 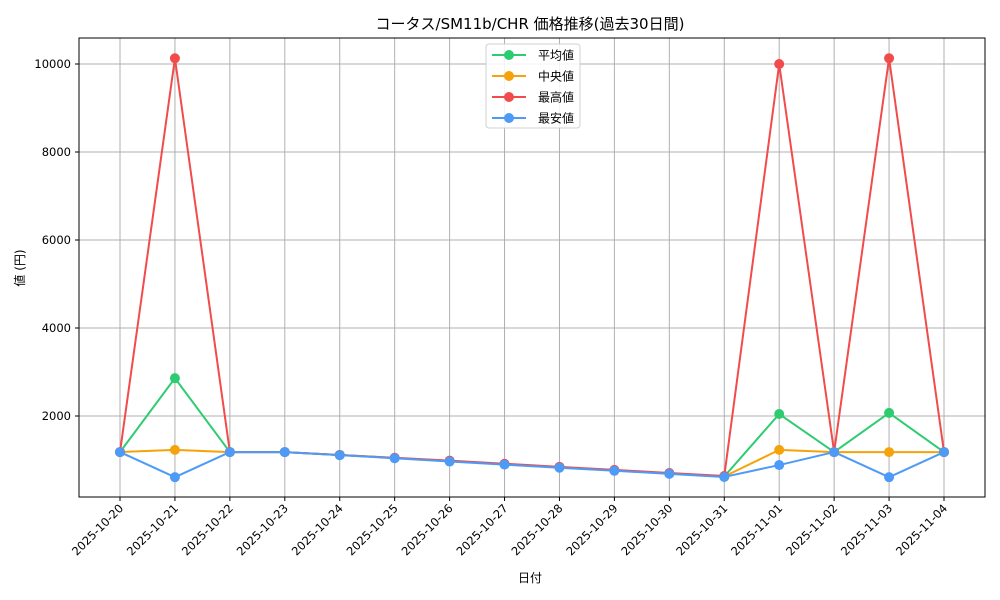 What do you see at coordinates (533, 118) in the screenshot?
I see `legend-item: 最安値` at bounding box center [533, 118].